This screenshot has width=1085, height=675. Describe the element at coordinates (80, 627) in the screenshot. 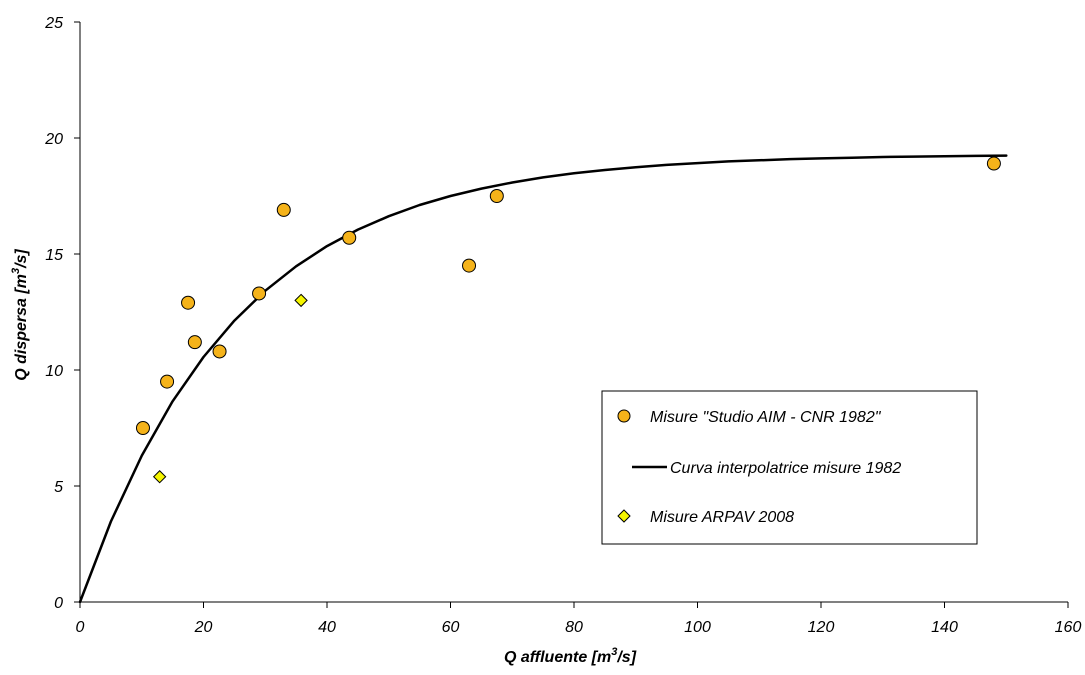

I see `x-tick-label: 0` at that location.